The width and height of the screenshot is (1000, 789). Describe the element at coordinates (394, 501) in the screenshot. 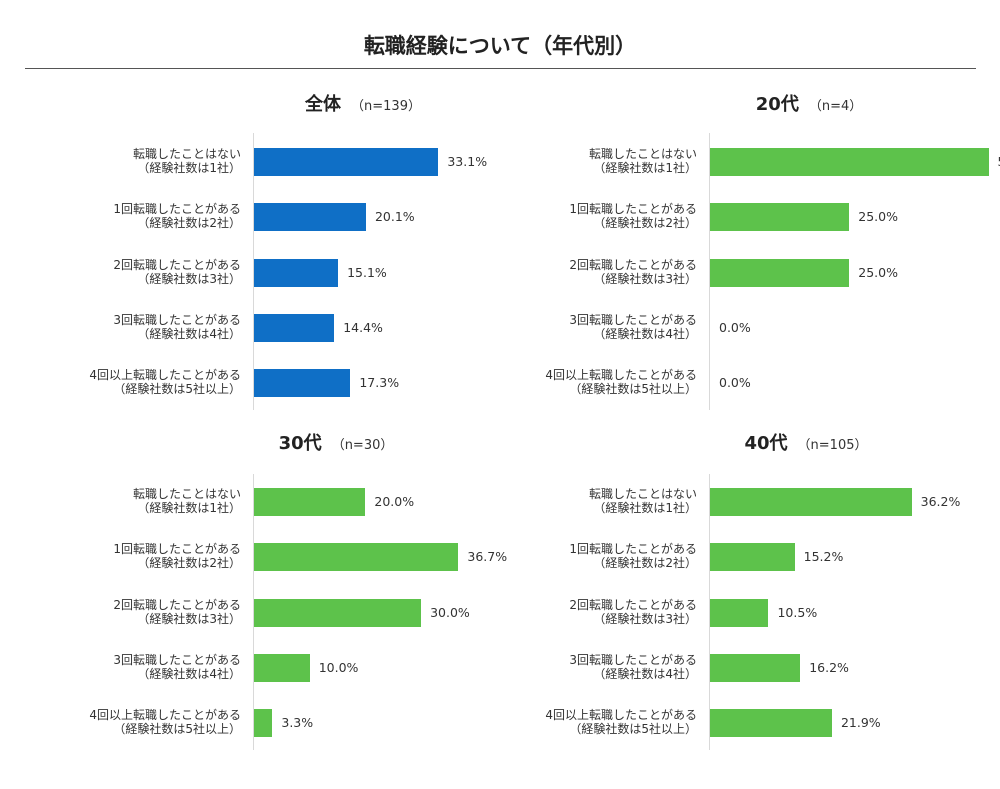

I see `bar-value-label: 20.0%` at that location.